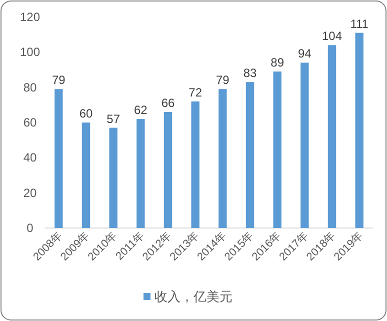 The width and height of the screenshot is (387, 321). What do you see at coordinates (30, 123) in the screenshot?
I see `y-tick-label: 60` at bounding box center [30, 123].